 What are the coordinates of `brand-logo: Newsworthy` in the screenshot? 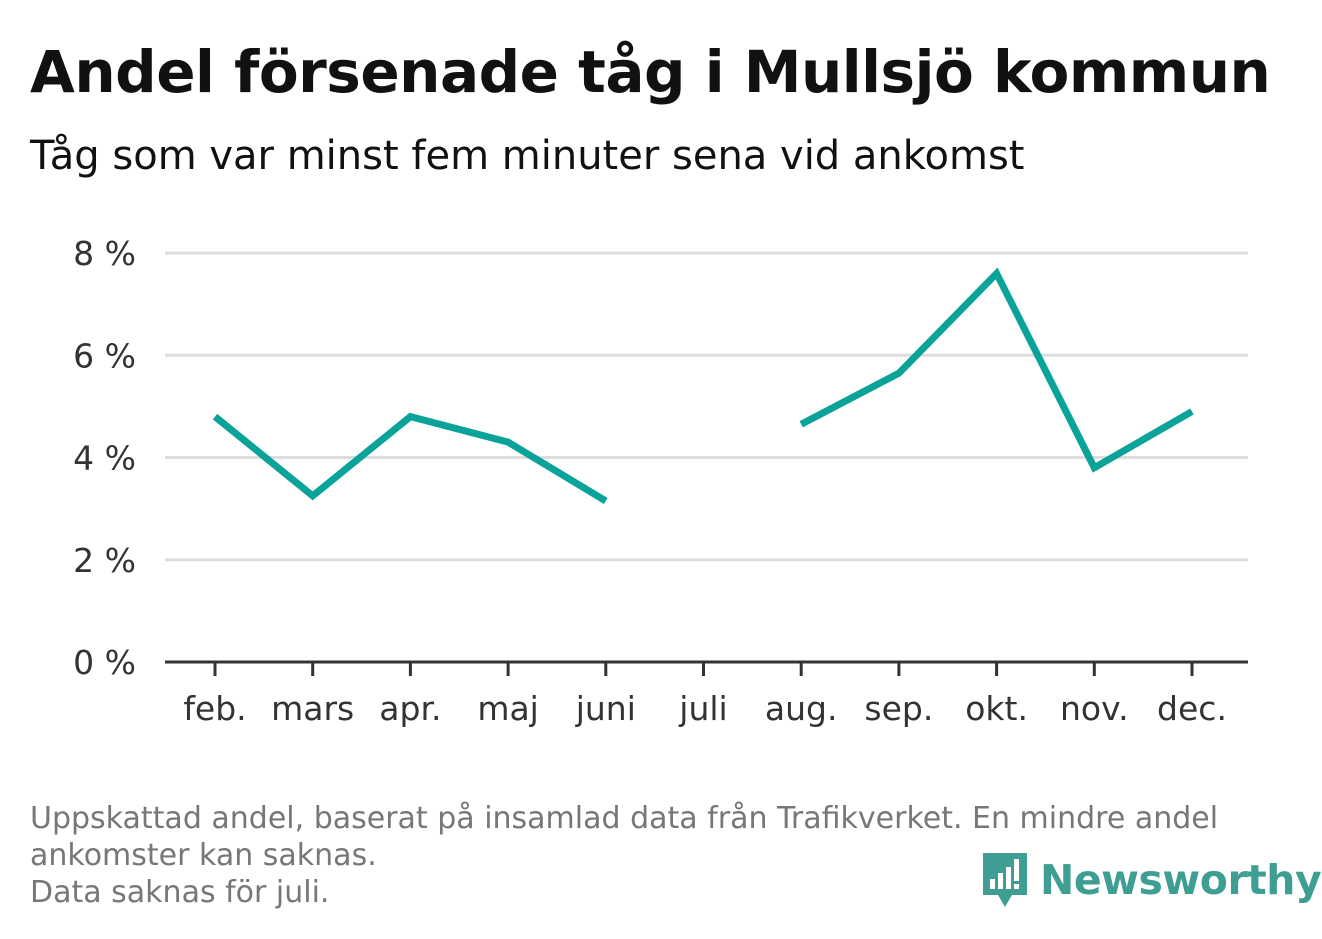 It's located at (1151, 880).